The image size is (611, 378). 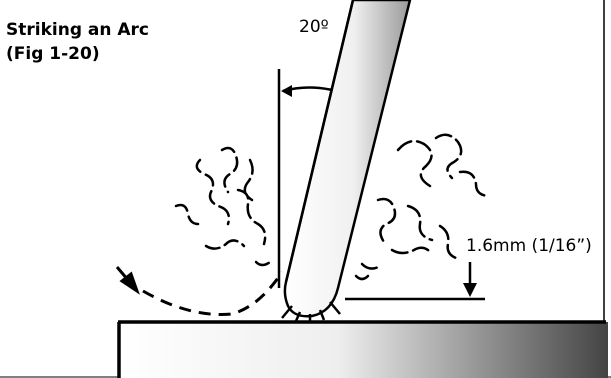 What do you see at coordinates (311, 311) in the screenshot?
I see `arc-sparks` at bounding box center [311, 311].